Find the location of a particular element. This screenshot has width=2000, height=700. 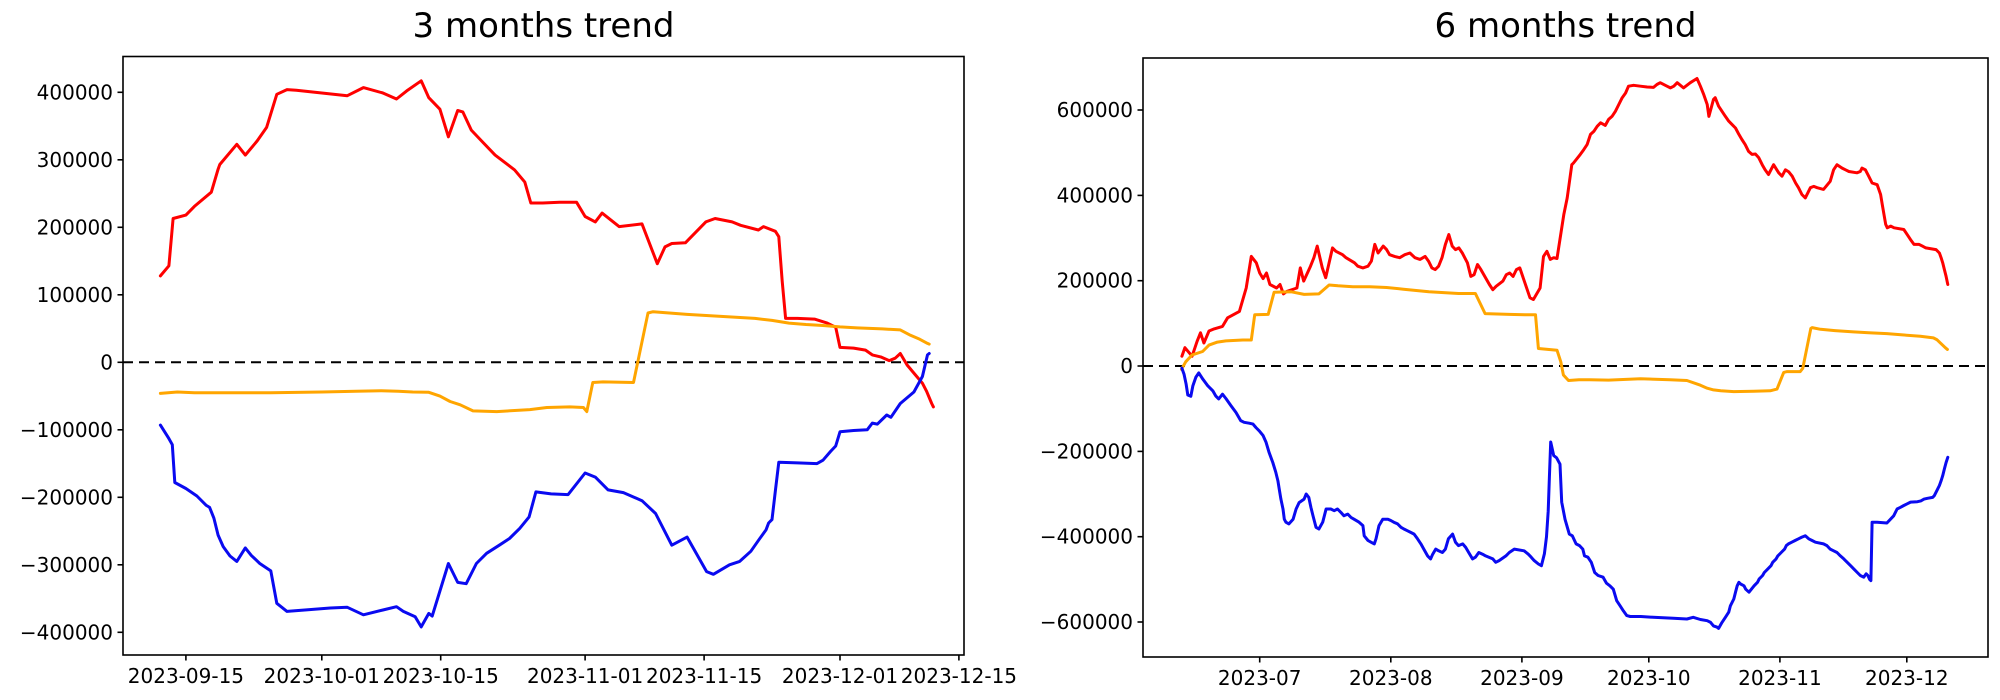

y-tick-label: 300000 is located at coordinates (75, 160).